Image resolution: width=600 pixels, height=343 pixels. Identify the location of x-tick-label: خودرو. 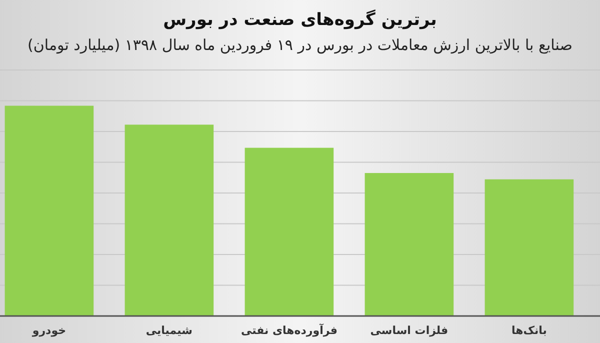
(48, 330).